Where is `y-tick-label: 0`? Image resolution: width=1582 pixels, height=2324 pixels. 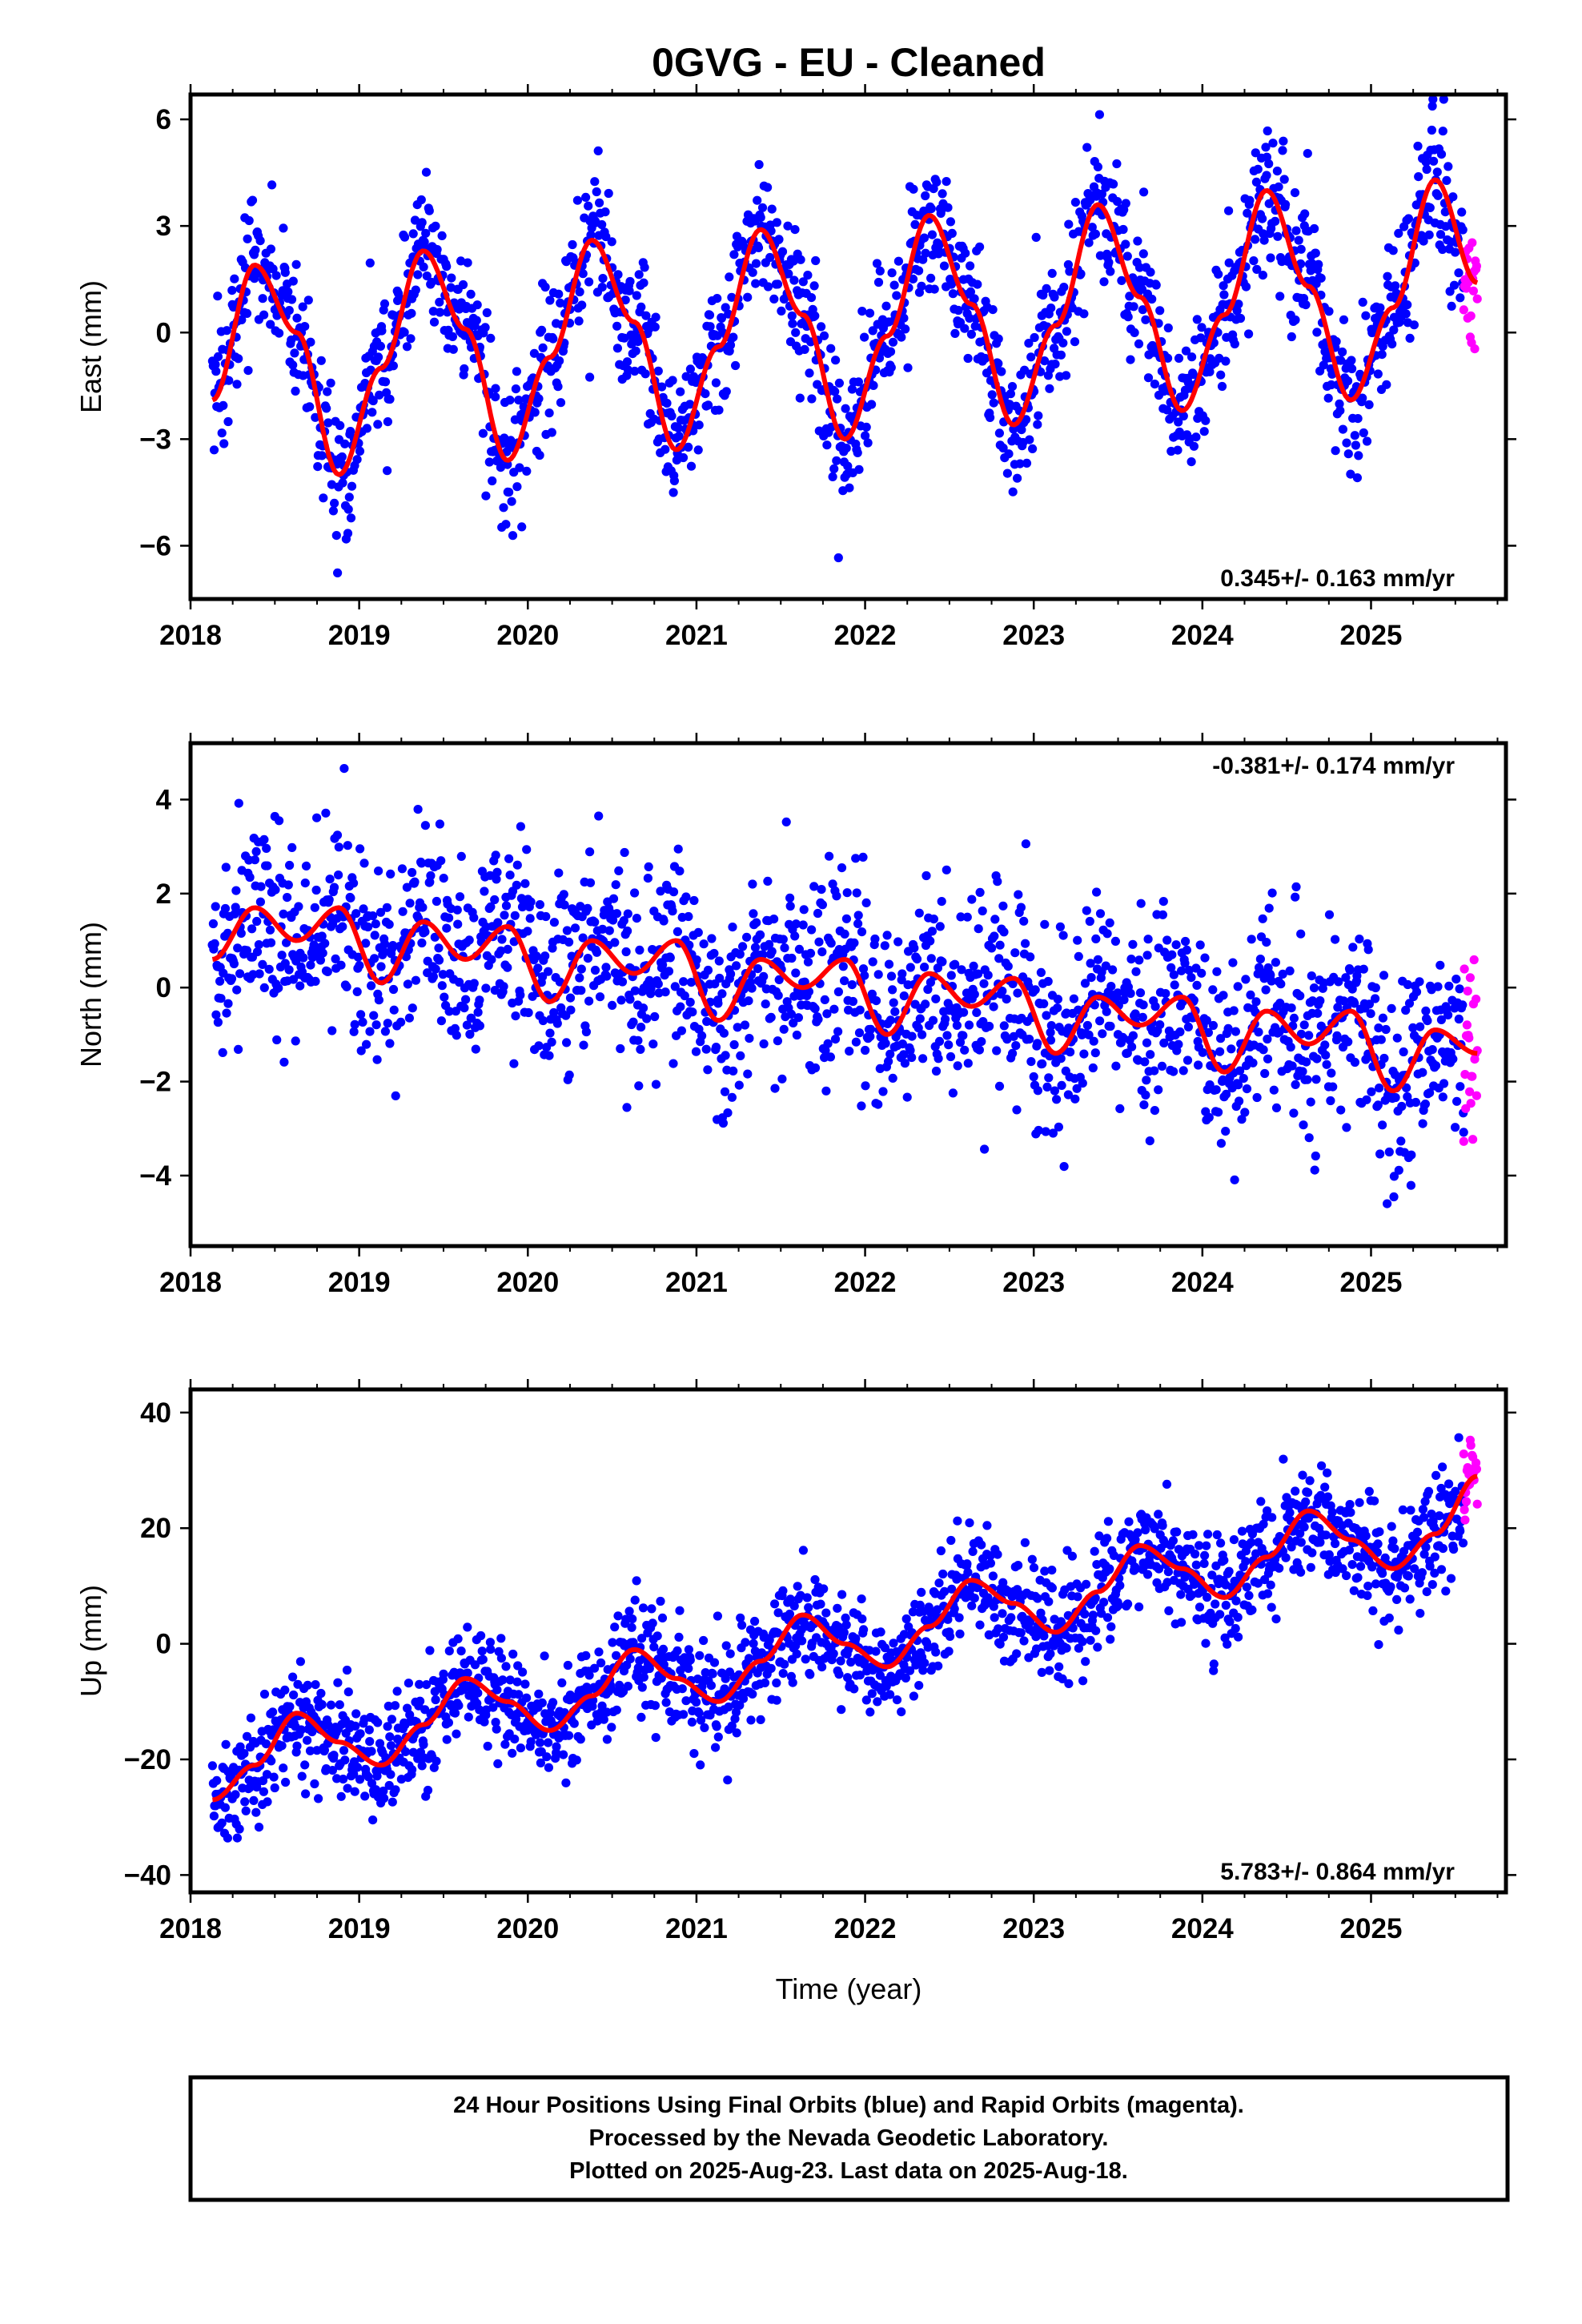
y-tick-label: 0 is located at coordinates (164, 332).